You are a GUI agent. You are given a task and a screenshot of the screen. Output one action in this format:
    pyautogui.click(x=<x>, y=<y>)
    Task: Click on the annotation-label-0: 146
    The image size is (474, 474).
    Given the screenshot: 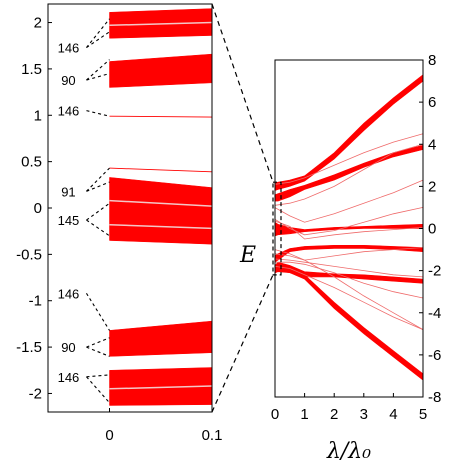 What is the action you would take?
    pyautogui.click(x=69, y=48)
    